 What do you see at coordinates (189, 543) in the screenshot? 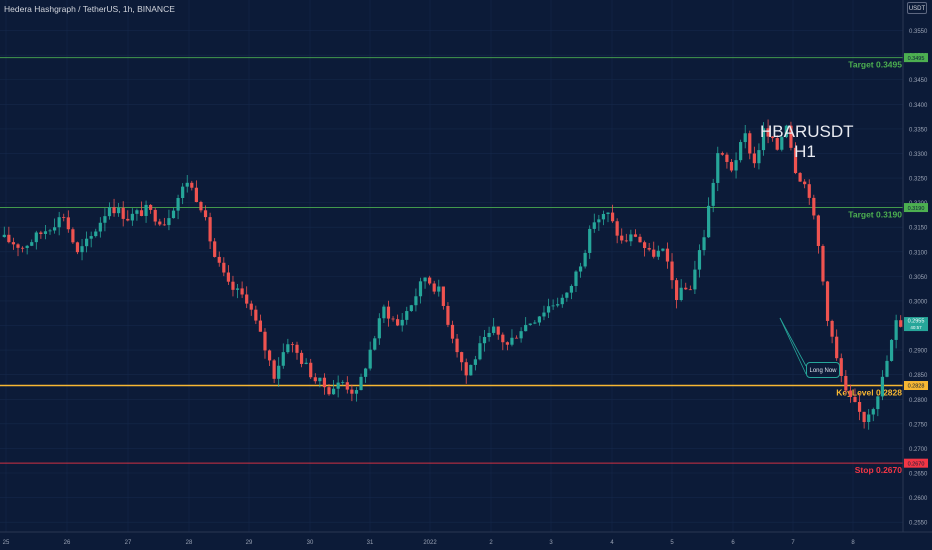
I see `x-tick-label: 28` at bounding box center [189, 543].